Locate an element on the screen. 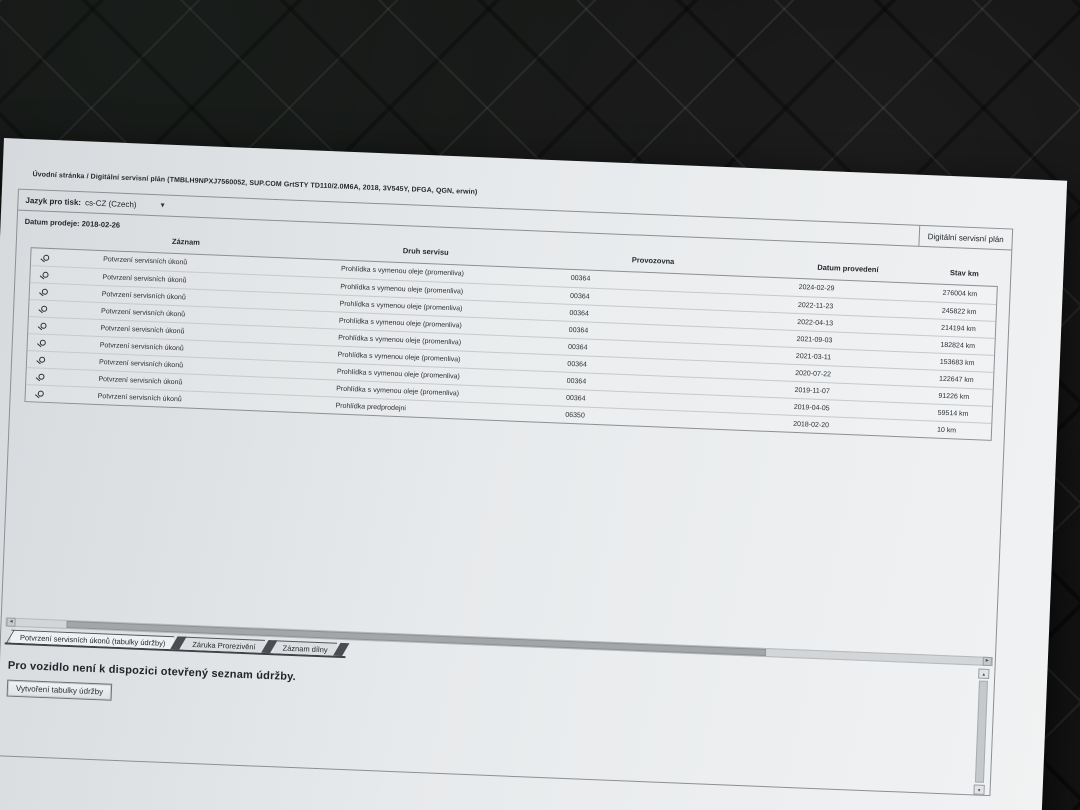 Image resolution: width=1080 pixels, height=810 pixels. column-header-stav-km: Stav km is located at coordinates (964, 273).